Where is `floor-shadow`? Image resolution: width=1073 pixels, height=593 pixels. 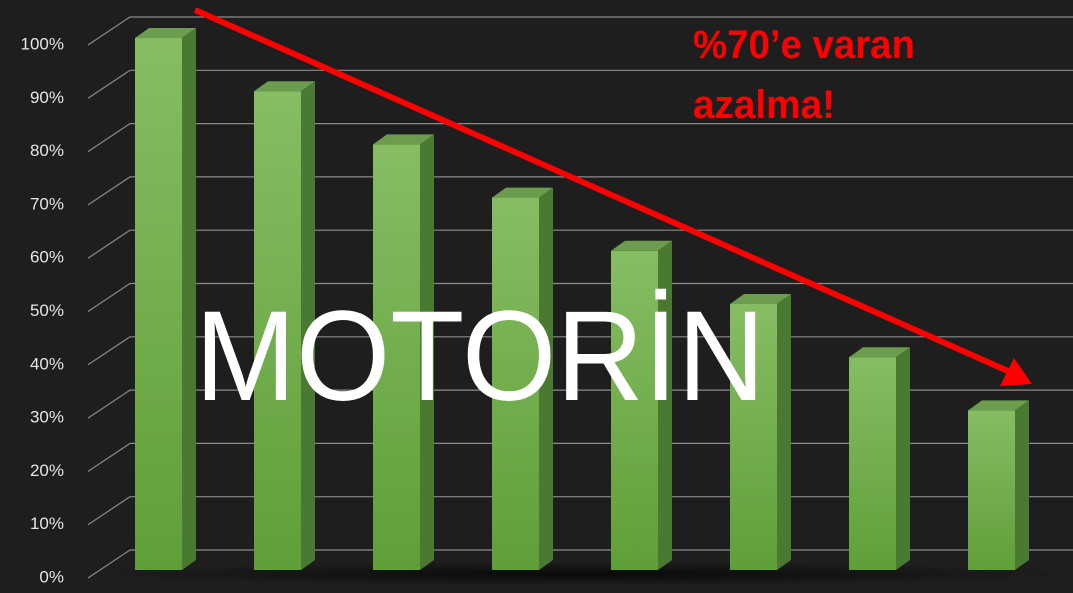
floor-shadow is located at coordinates (579, 574).